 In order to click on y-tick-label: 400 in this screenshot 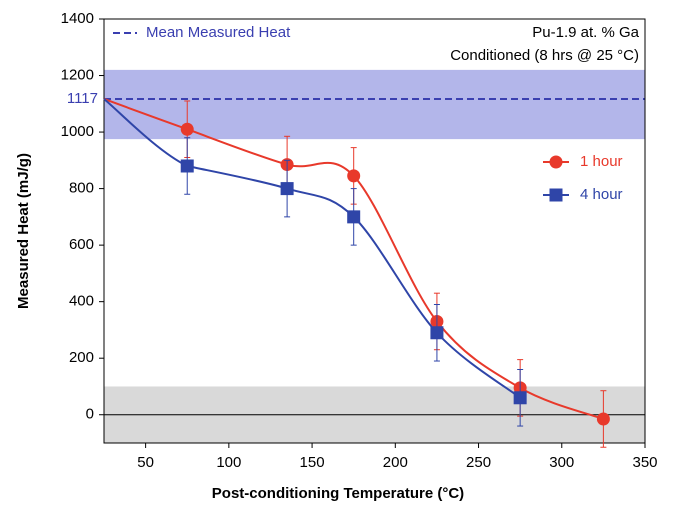, I will do `click(81, 301)`.